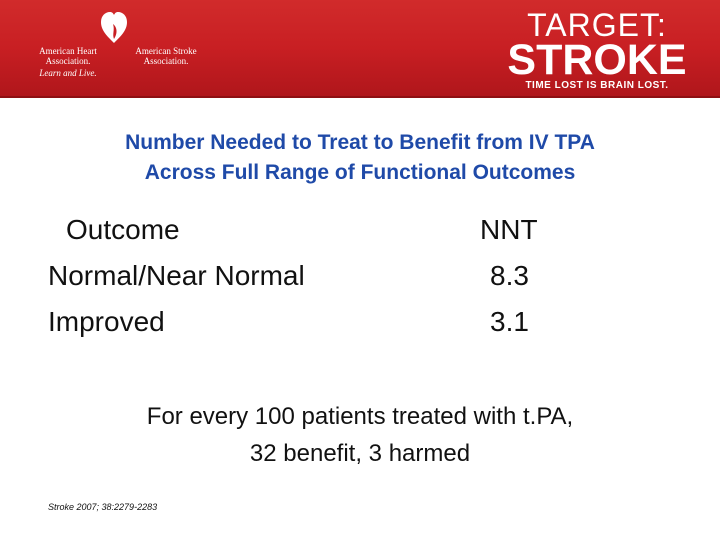 The image size is (720, 540). I want to click on brand-tagline: TIME LOST IS BRAIN LOST., so click(597, 85).